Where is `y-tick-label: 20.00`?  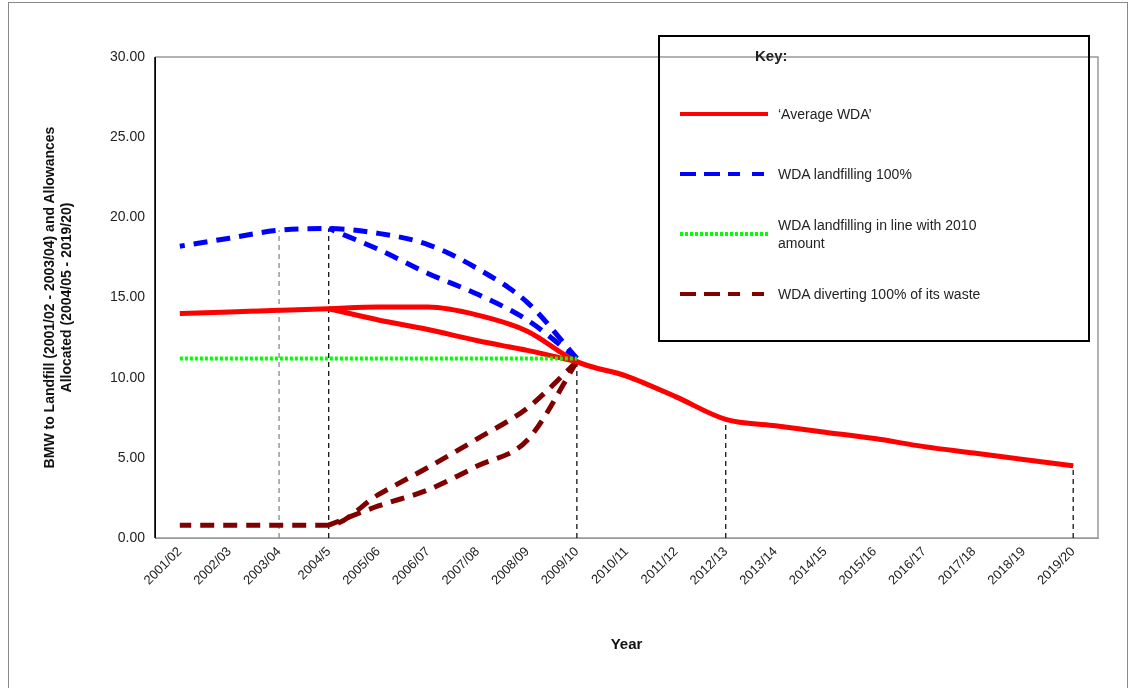
y-tick-label: 20.00 is located at coordinates (127, 216).